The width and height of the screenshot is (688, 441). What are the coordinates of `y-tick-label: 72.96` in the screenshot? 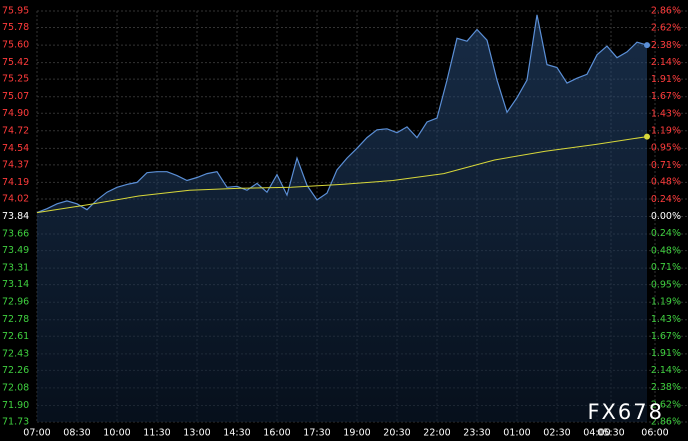 It's located at (15, 302).